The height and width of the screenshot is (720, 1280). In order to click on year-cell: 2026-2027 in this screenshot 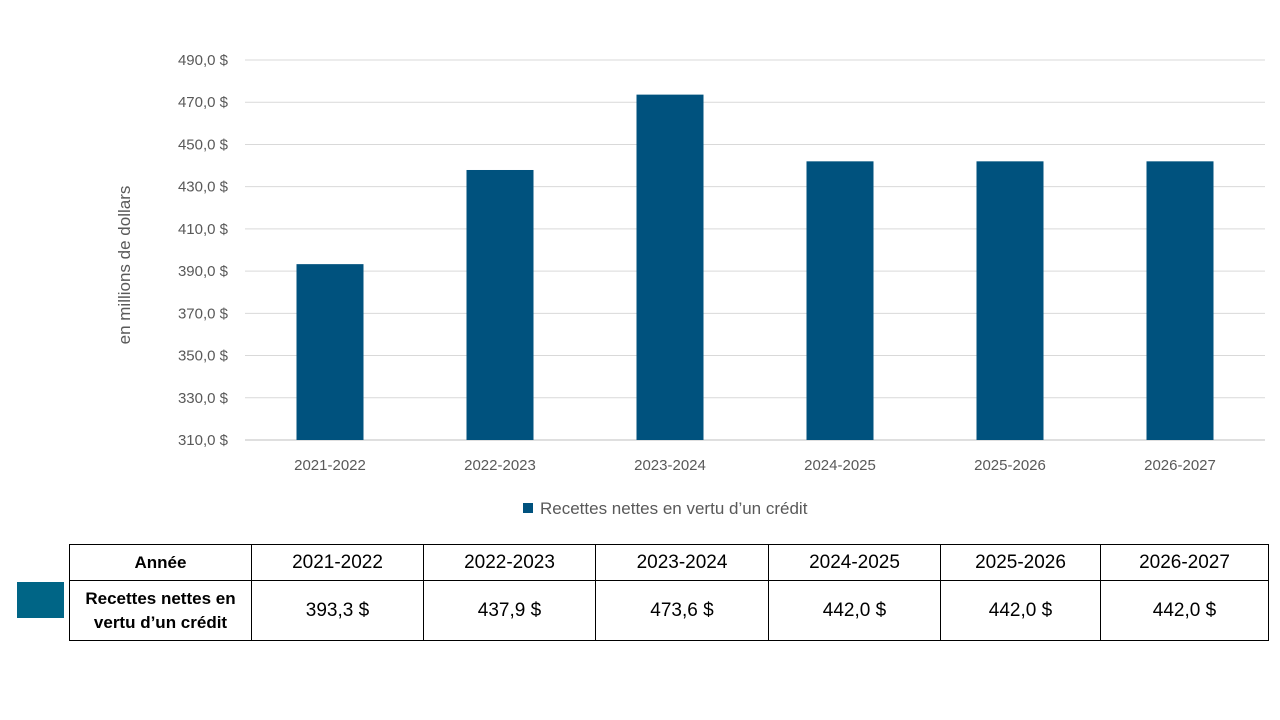, I will do `click(1184, 562)`.